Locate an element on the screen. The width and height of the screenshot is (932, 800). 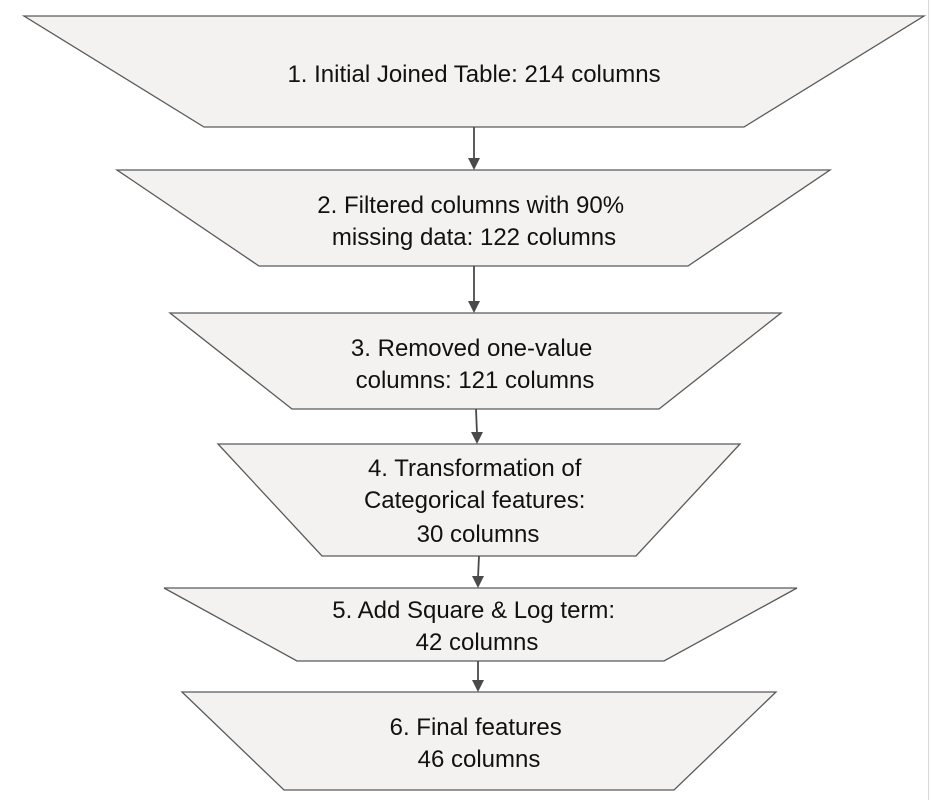
stage-2-shape is located at coordinates (473, 218).